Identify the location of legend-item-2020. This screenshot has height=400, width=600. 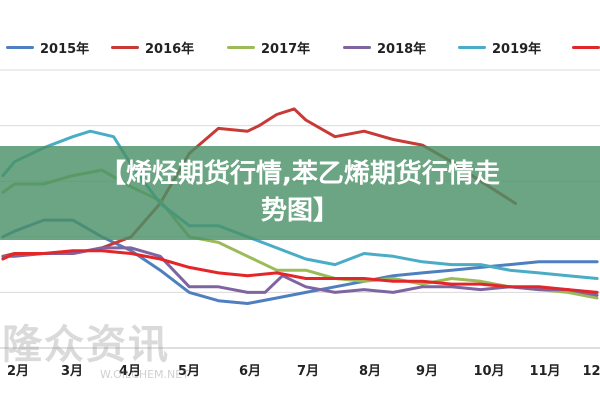
(586, 47).